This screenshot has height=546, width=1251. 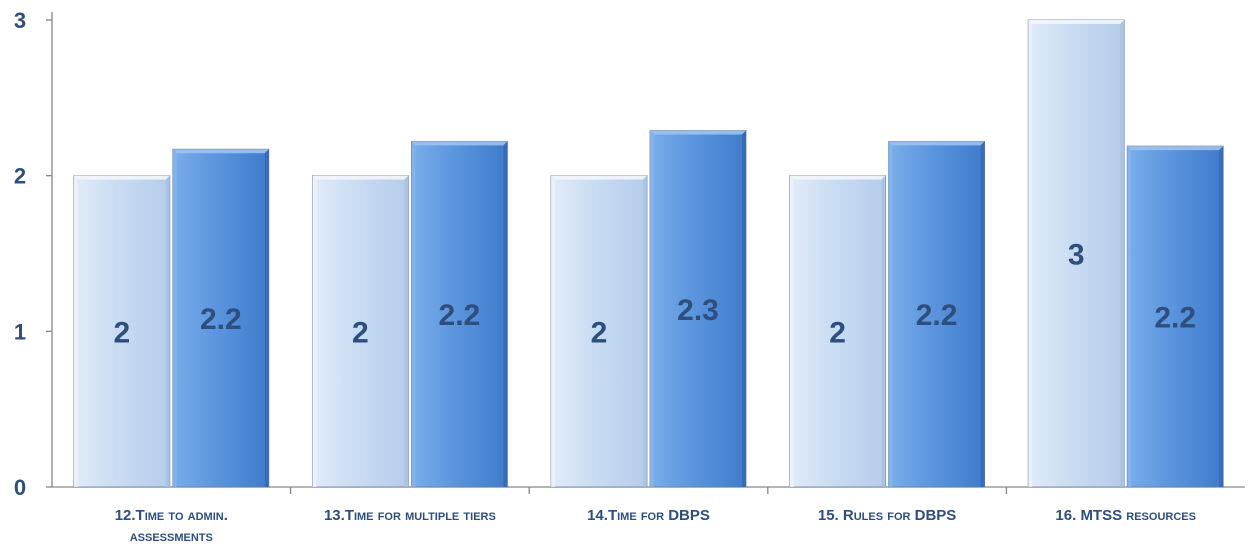 I want to click on x-category-label: 14.Time for DBPS, so click(x=648, y=515).